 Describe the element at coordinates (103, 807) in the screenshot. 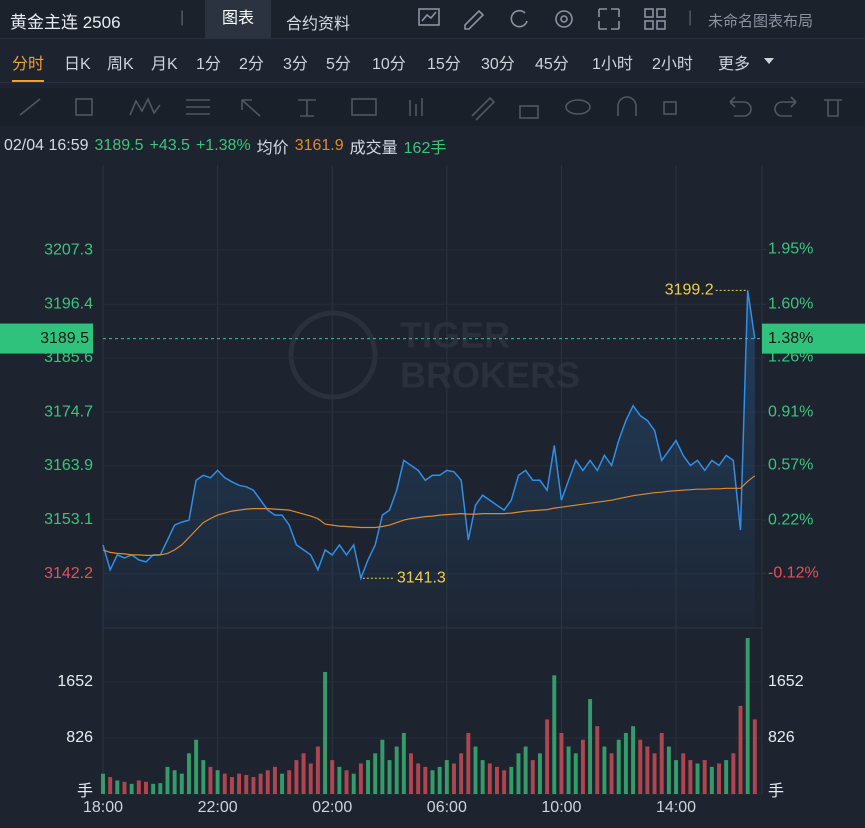

I see `x-tick-label: 18:00` at that location.